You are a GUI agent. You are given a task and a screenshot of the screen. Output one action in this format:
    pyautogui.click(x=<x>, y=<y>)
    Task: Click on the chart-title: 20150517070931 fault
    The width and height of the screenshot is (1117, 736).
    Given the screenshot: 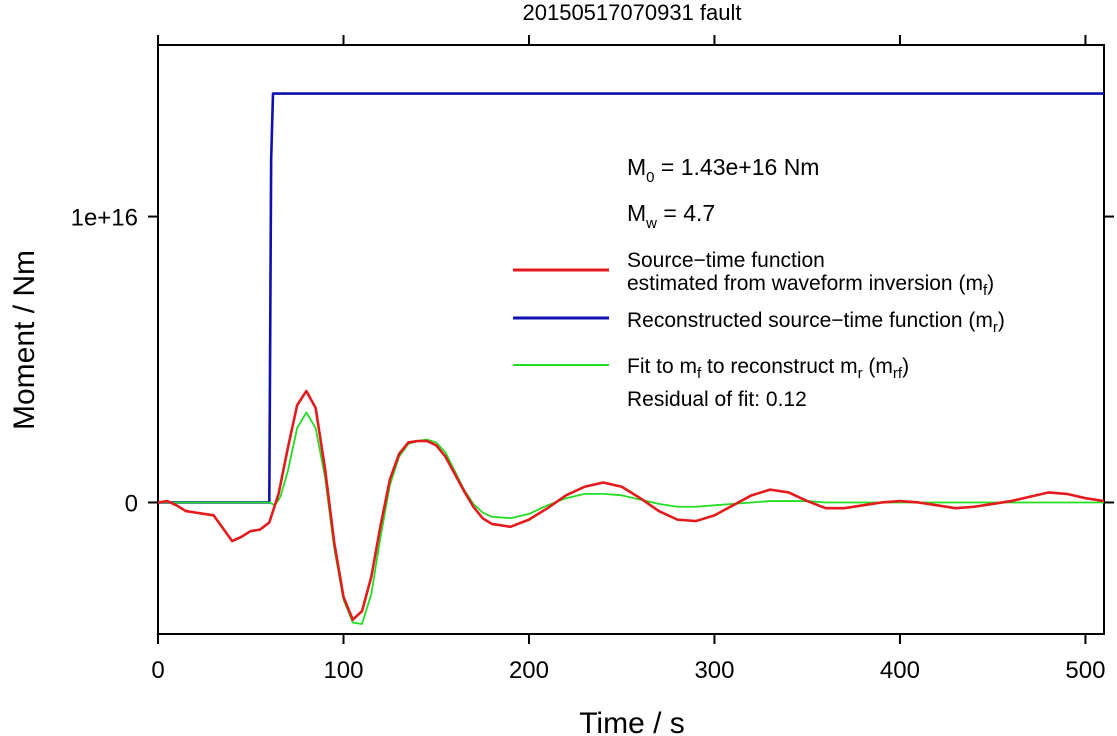 What is the action you would take?
    pyautogui.click(x=632, y=12)
    